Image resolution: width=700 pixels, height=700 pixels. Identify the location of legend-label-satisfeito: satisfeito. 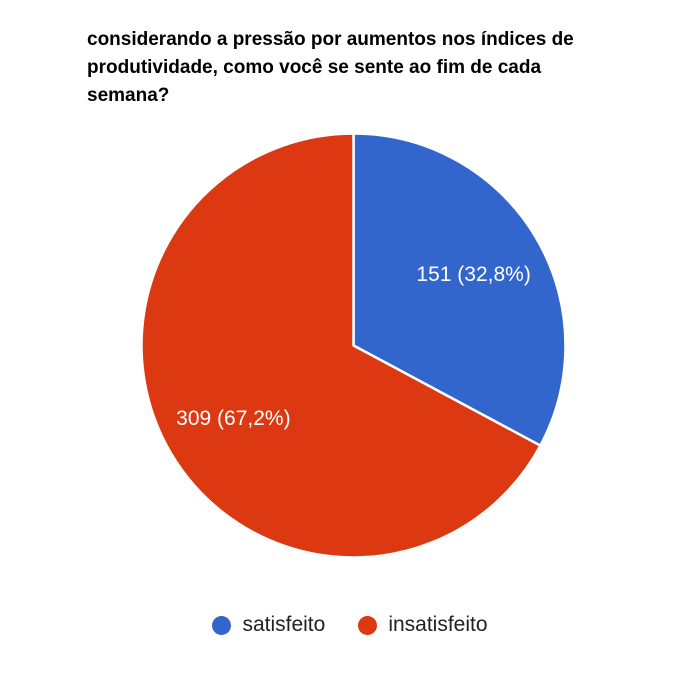
(284, 624).